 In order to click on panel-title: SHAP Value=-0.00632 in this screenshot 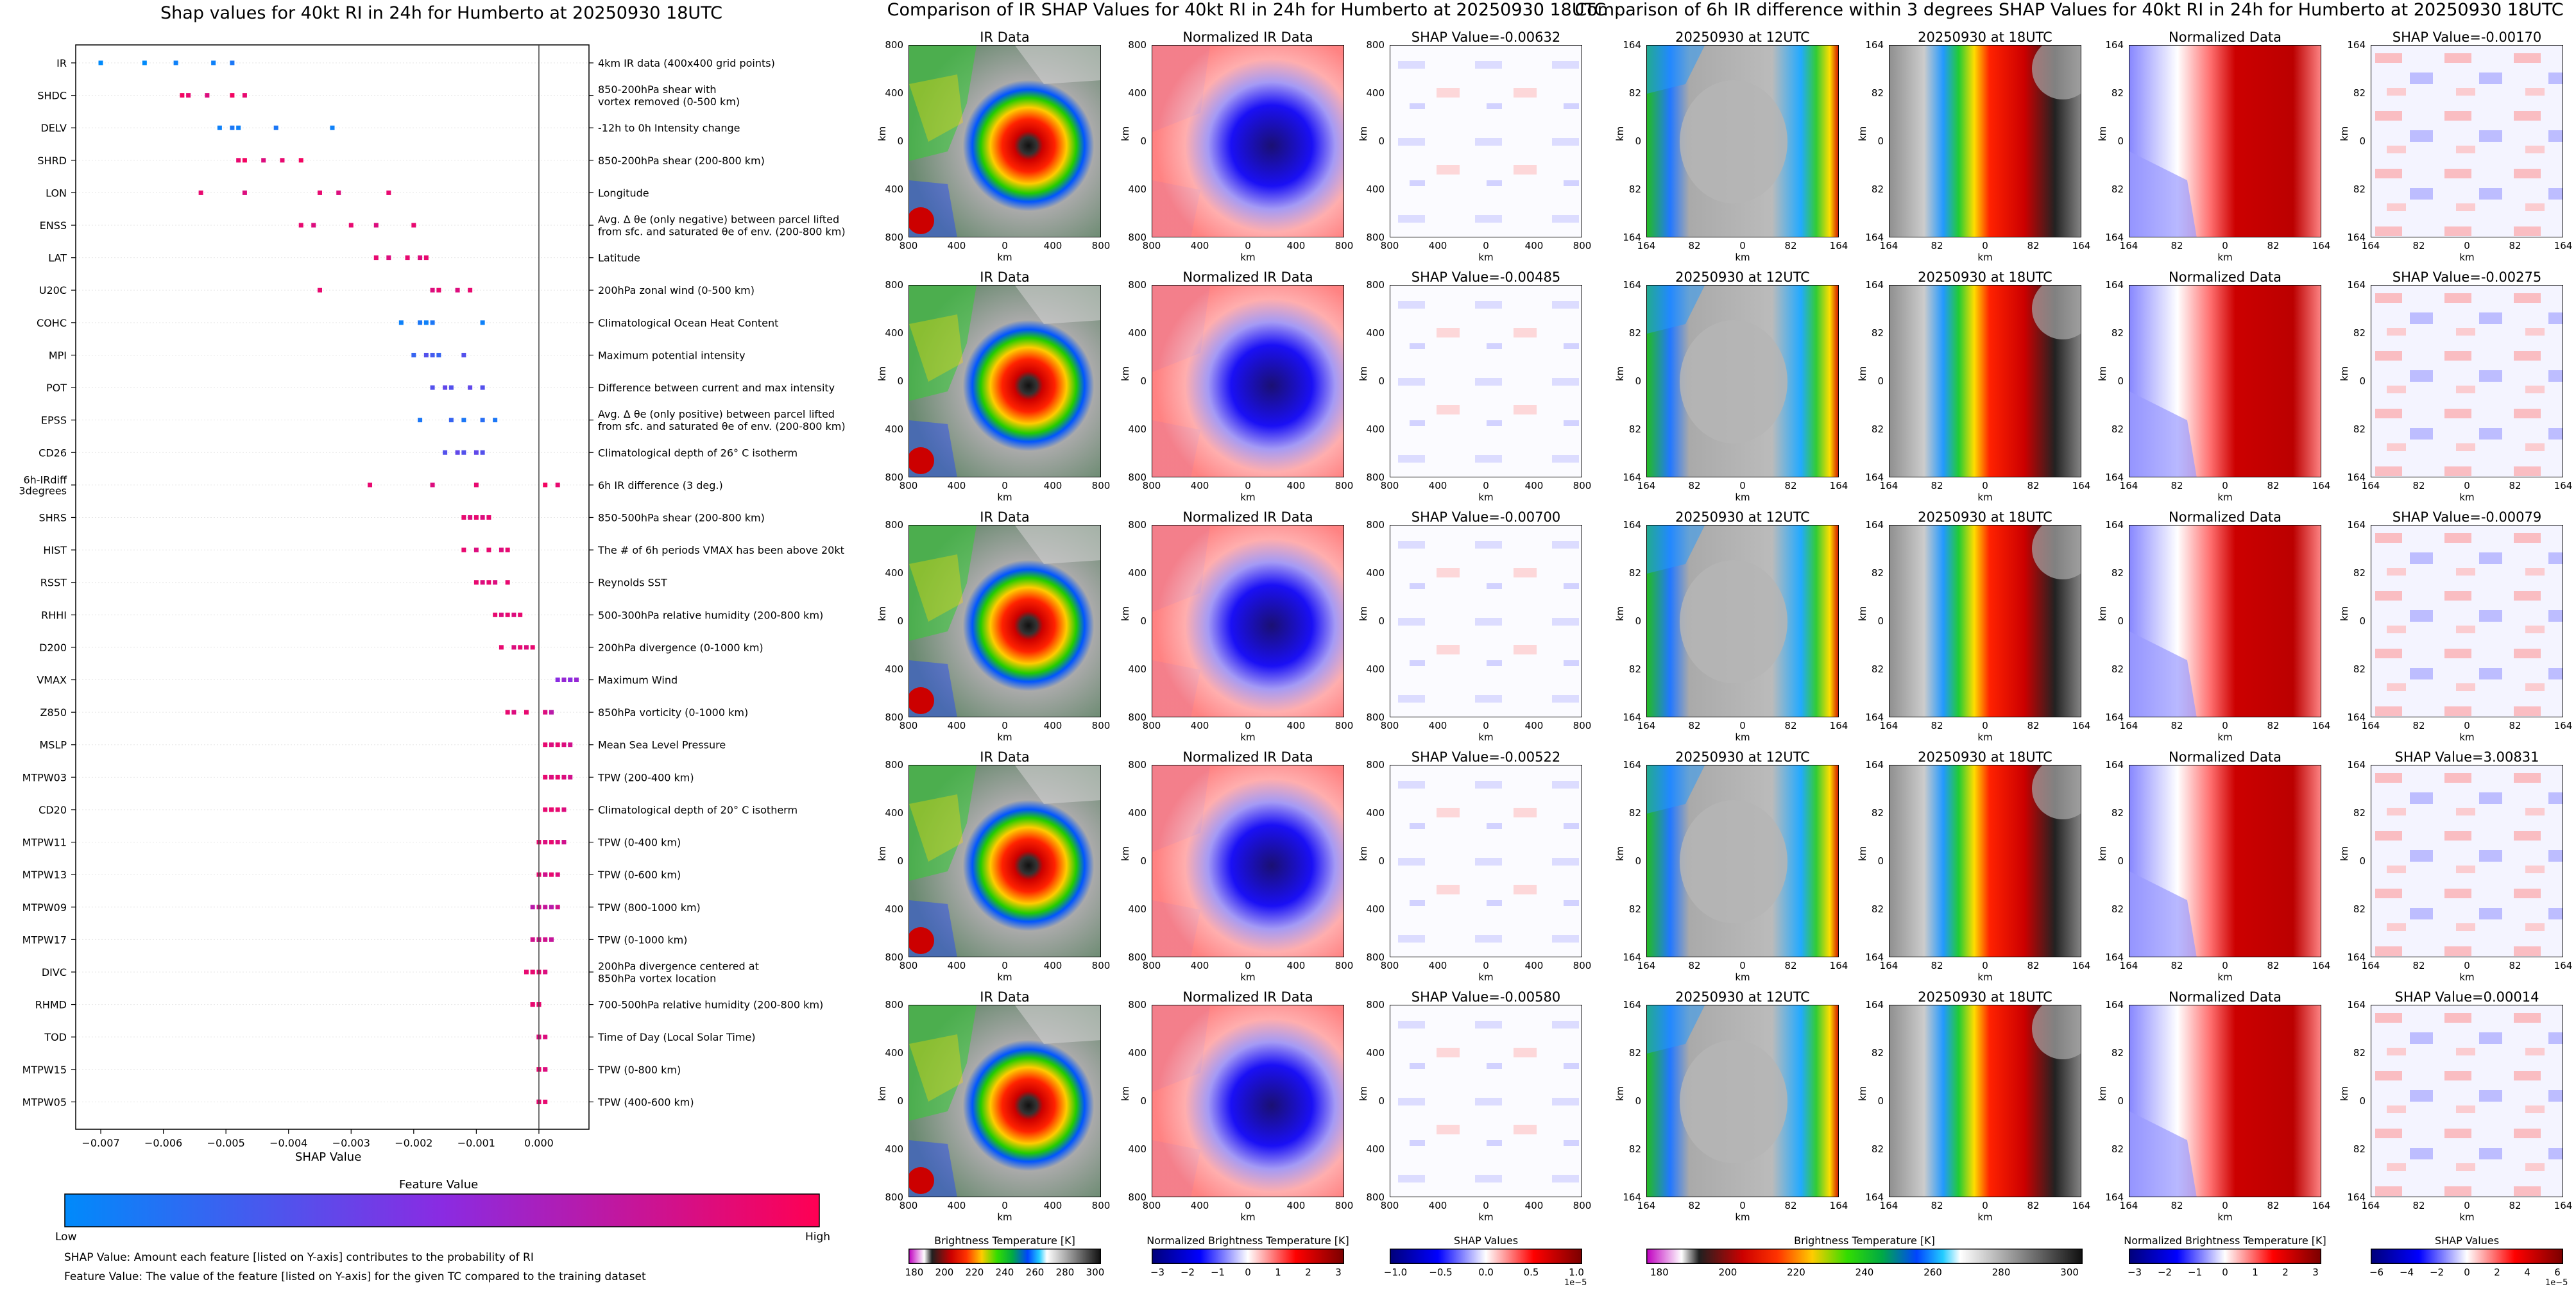, I will do `click(1486, 37)`.